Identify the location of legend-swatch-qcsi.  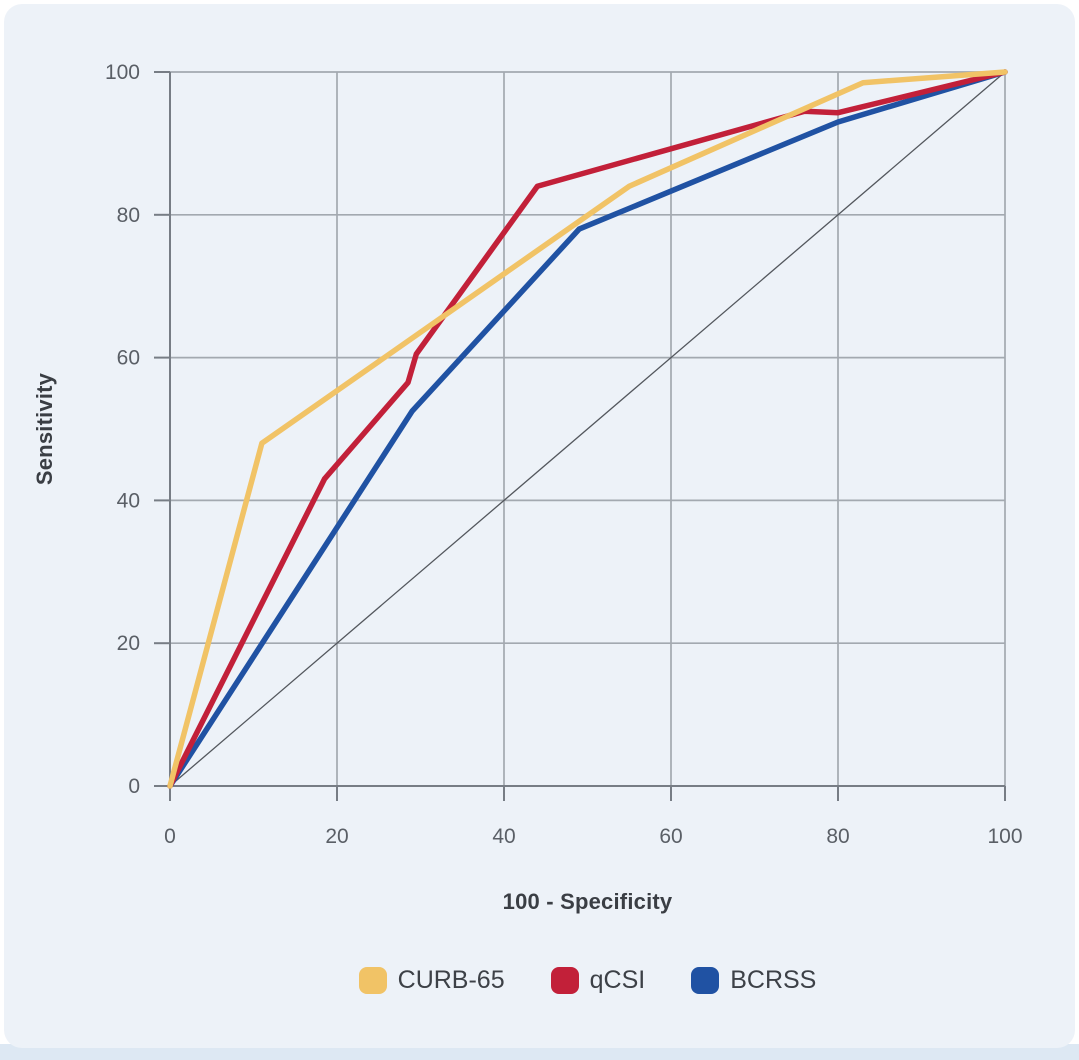
(564, 980).